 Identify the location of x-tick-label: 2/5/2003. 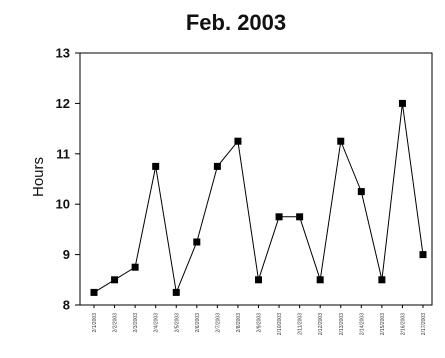
(177, 323).